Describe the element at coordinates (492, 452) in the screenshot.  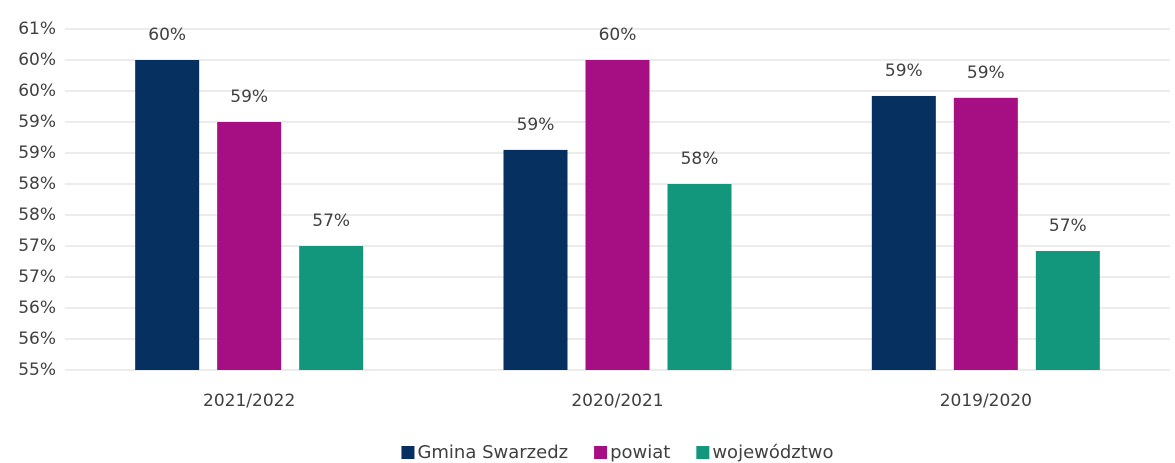
I see `legend-label: Gmina Swarzedz` at that location.